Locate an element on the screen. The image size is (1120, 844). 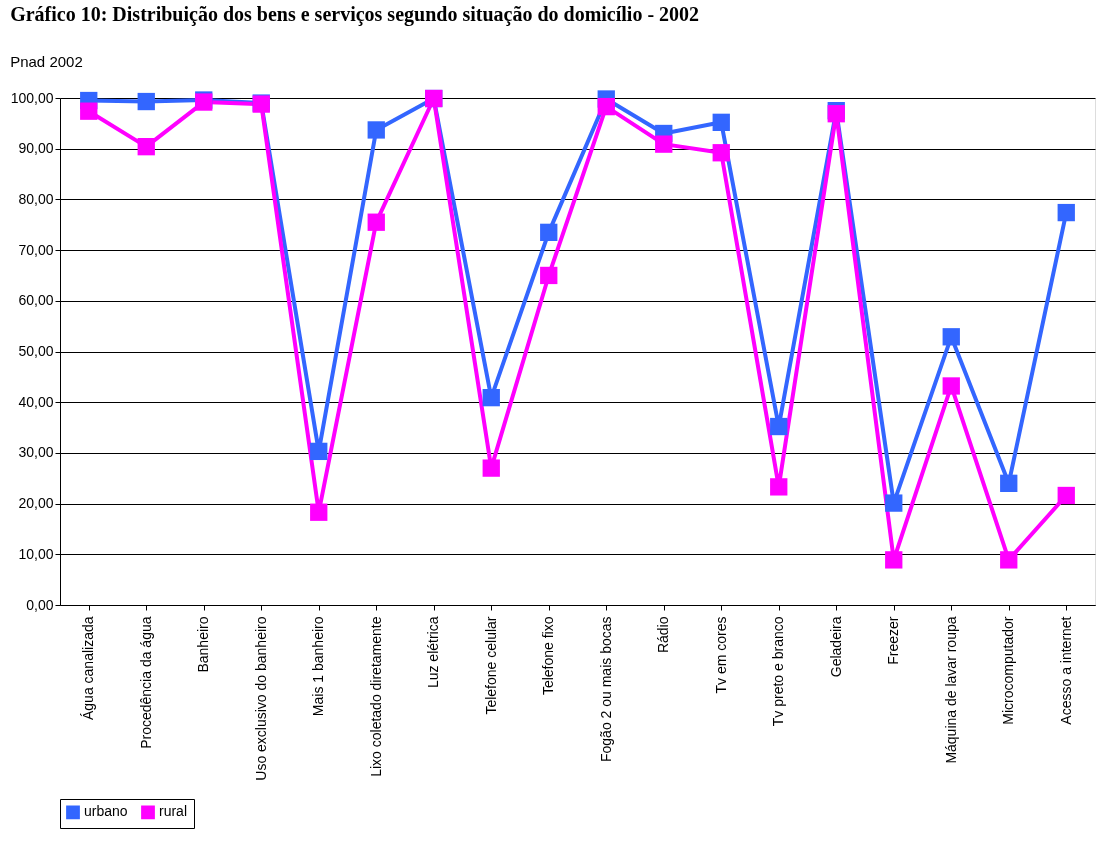
y-tick-label: 70,00 is located at coordinates (36, 249).